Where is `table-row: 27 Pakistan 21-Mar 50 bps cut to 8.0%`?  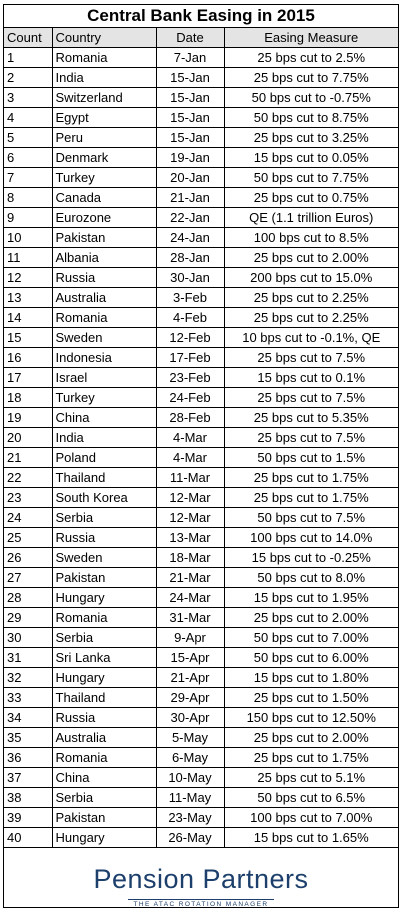
table-row: 27 Pakistan 21-Mar 50 bps cut to 8.0% is located at coordinates (201, 577).